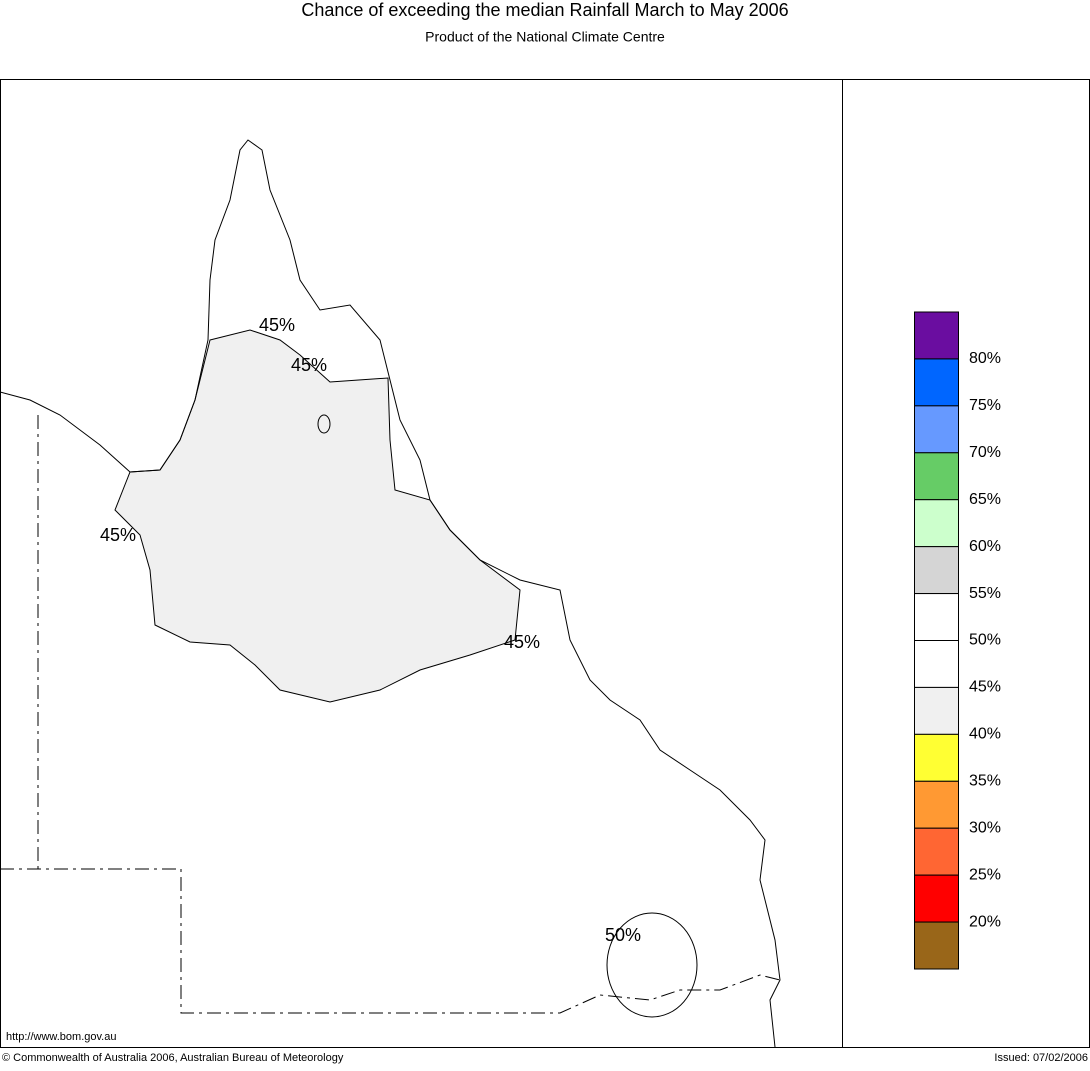 Image resolution: width=1090 pixels, height=1071 pixels. Describe the element at coordinates (985, 640) in the screenshot. I see `legend-label: 50%` at that location.